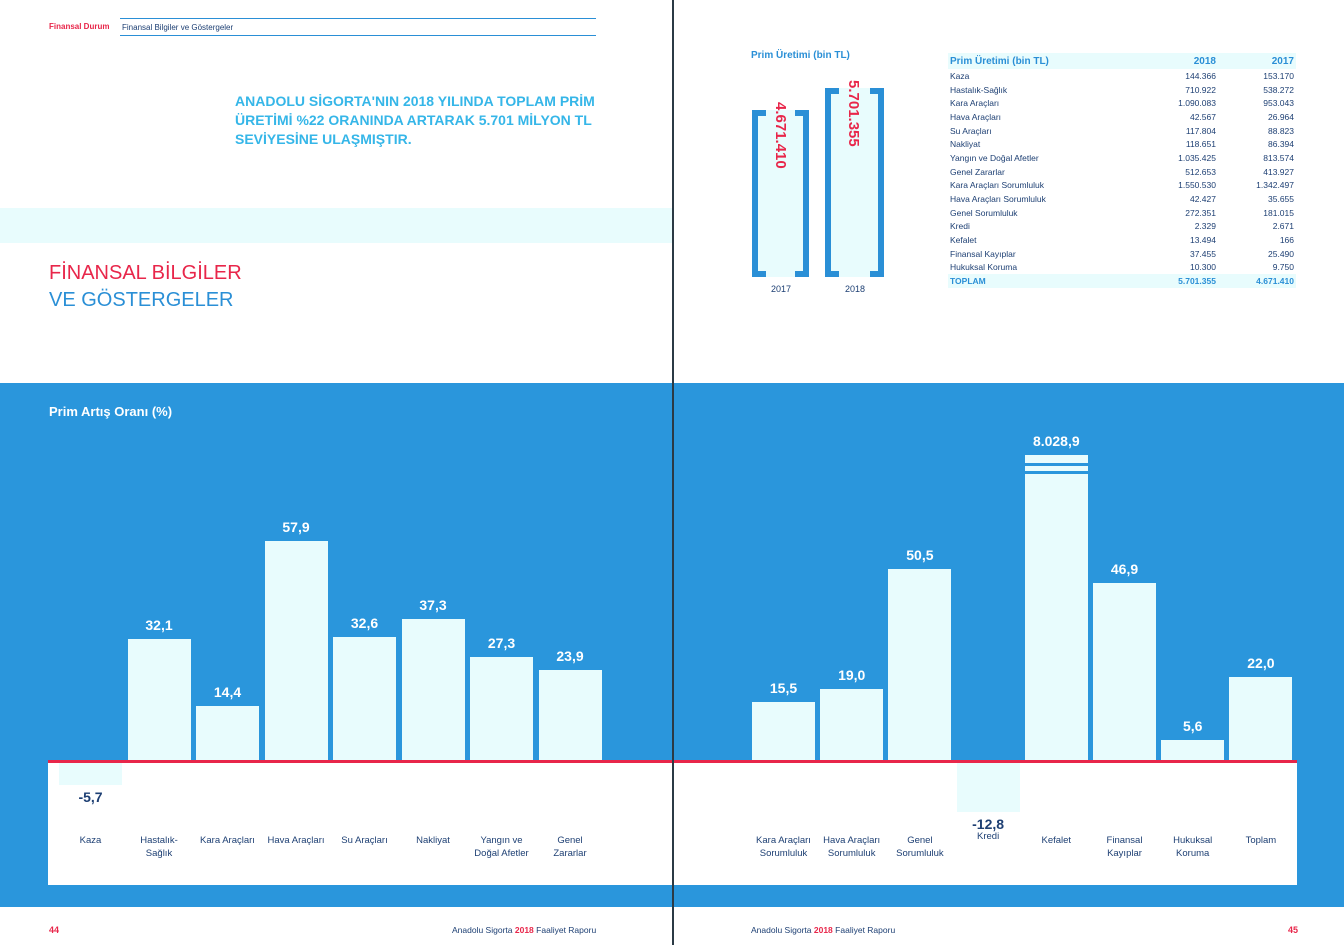  I want to click on bar-value-label: 50,5, so click(920, 555).